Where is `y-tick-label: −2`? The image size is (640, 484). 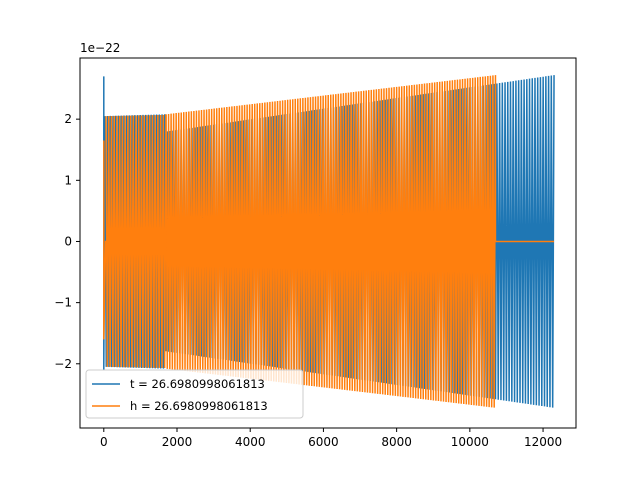 y-tick-label: −2 is located at coordinates (63, 364).